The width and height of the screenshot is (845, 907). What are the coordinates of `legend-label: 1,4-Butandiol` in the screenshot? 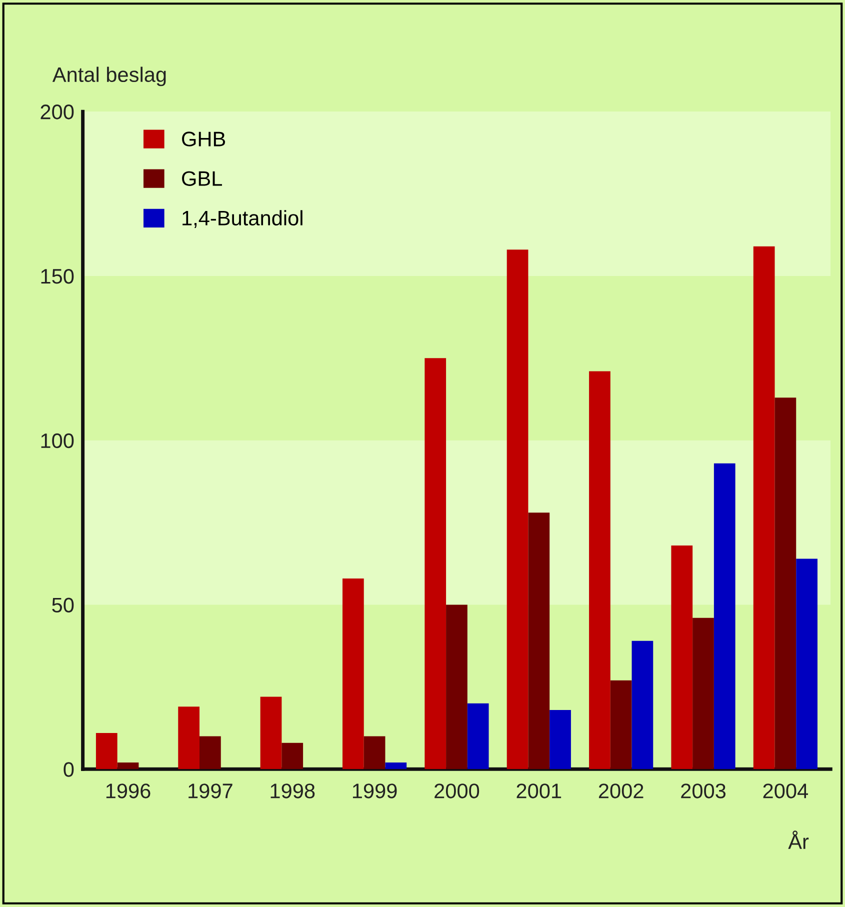 It's located at (242, 219).